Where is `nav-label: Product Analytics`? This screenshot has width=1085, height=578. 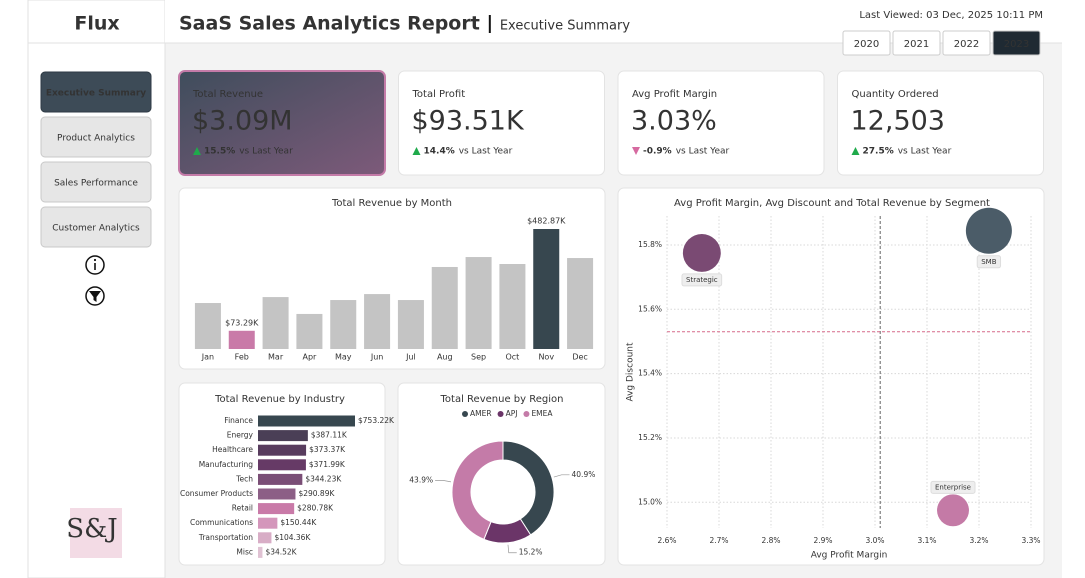 nav-label: Product Analytics is located at coordinates (96, 139).